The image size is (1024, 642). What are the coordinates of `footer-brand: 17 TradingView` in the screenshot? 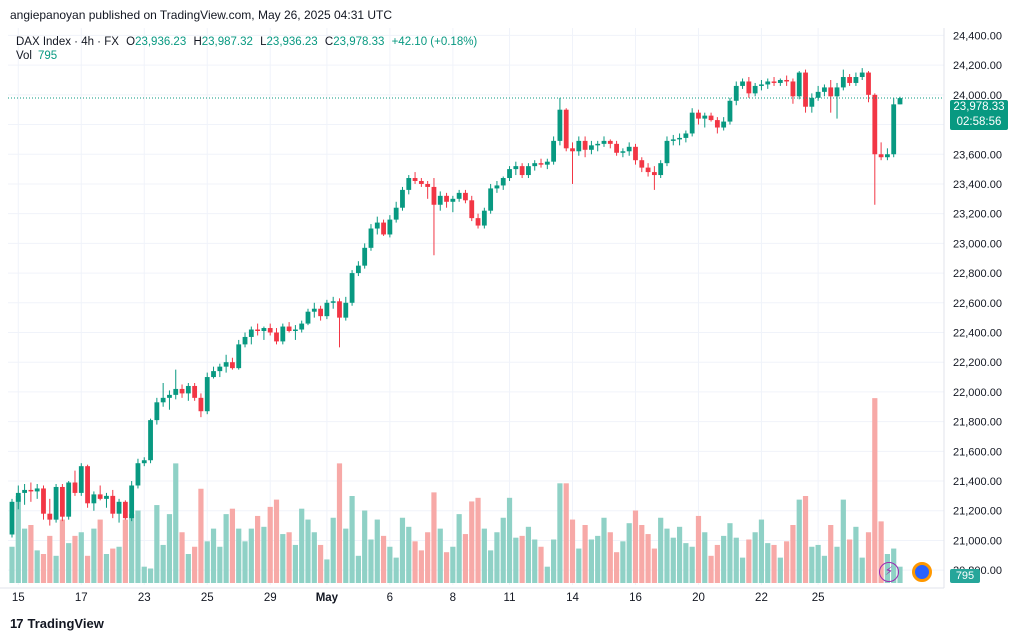 It's located at (57, 623).